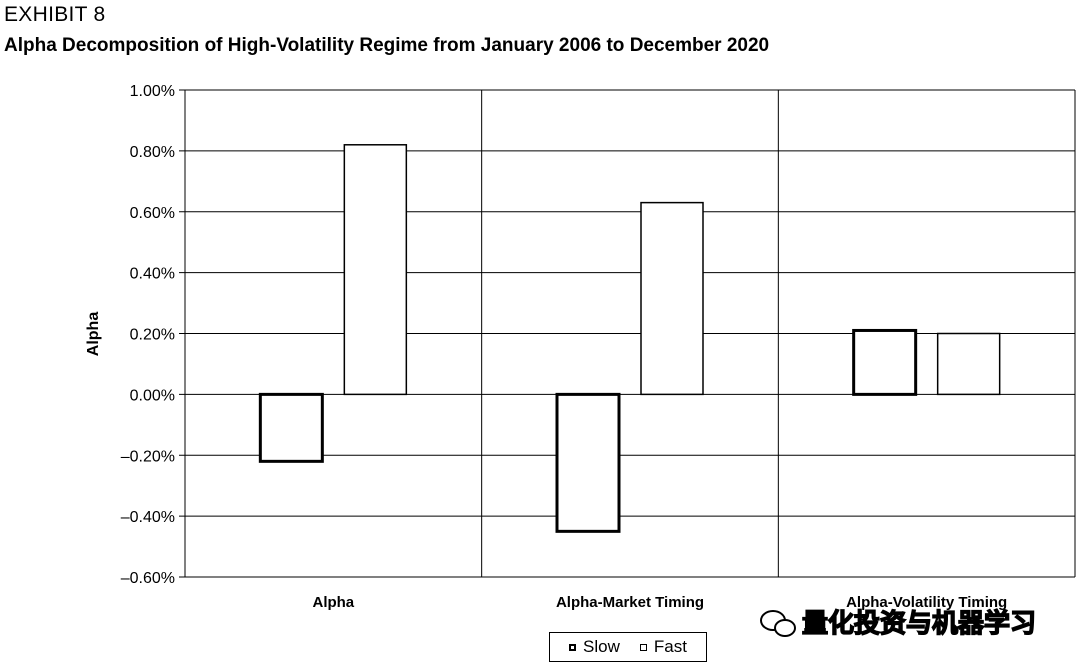 The image size is (1080, 669). Describe the element at coordinates (628, 647) in the screenshot. I see `legend: Slow Fast` at that location.